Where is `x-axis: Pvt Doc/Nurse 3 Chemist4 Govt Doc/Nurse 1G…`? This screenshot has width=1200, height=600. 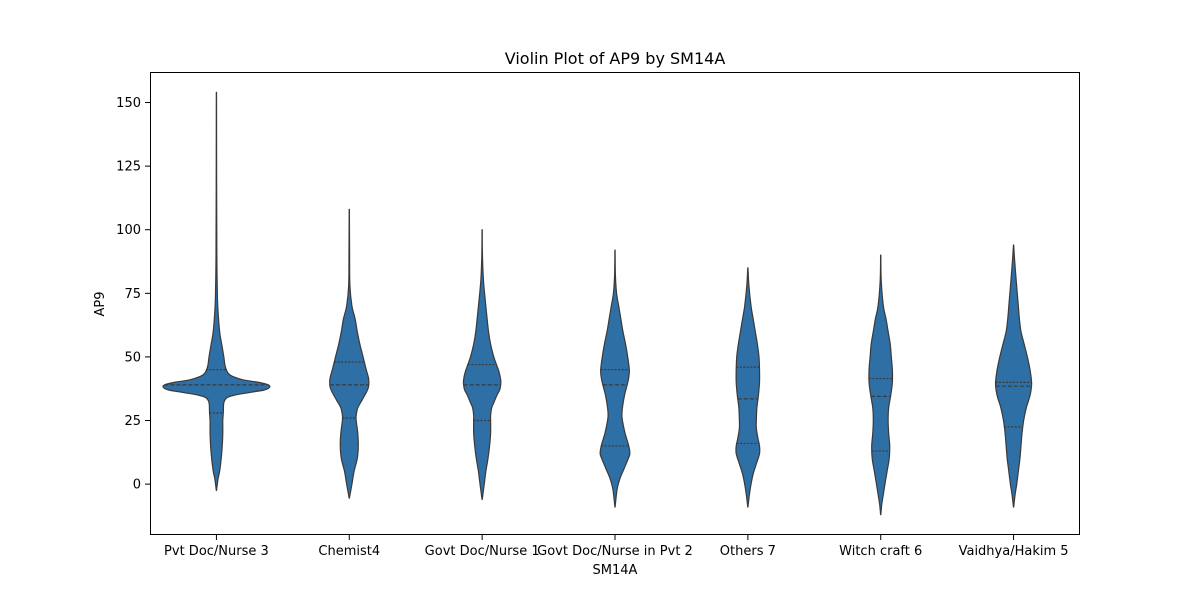
x-axis: Pvt Doc/Nurse 3 Chemist4 Govt Doc/Nurse 1G… is located at coordinates (616, 547).